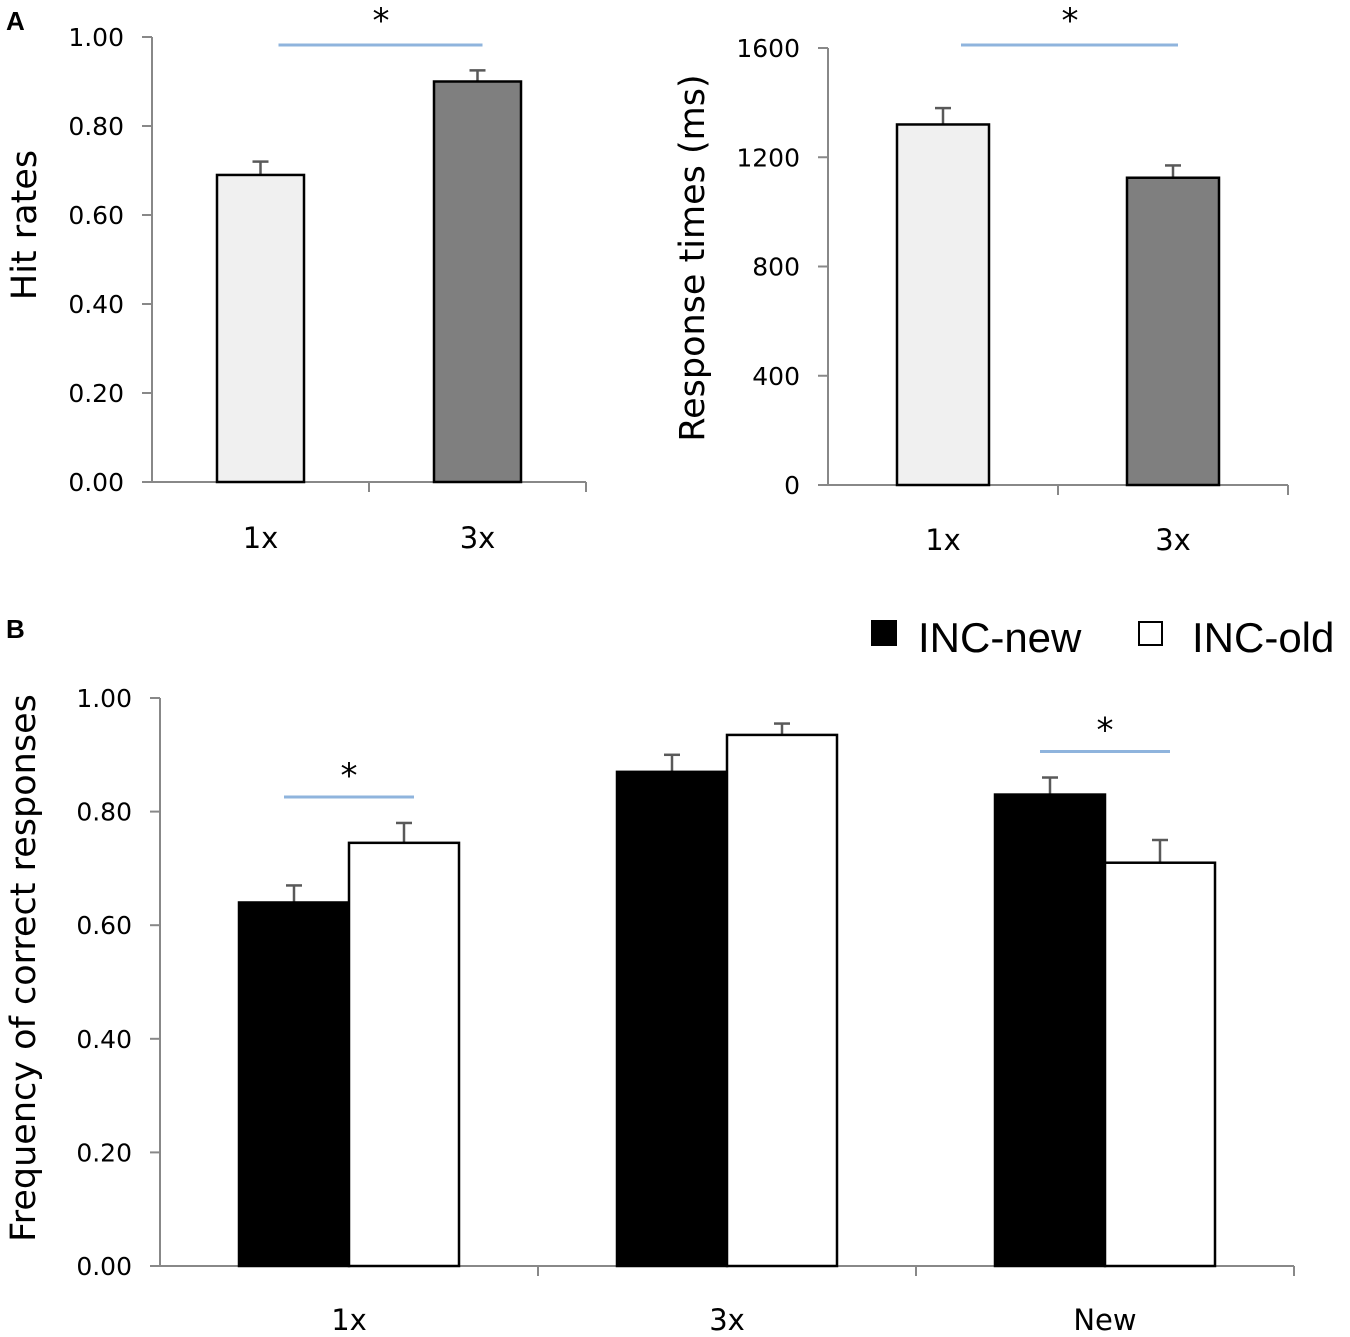  Describe the element at coordinates (693, 257) in the screenshot. I see `y-axis-title: Response times (ms)` at that location.